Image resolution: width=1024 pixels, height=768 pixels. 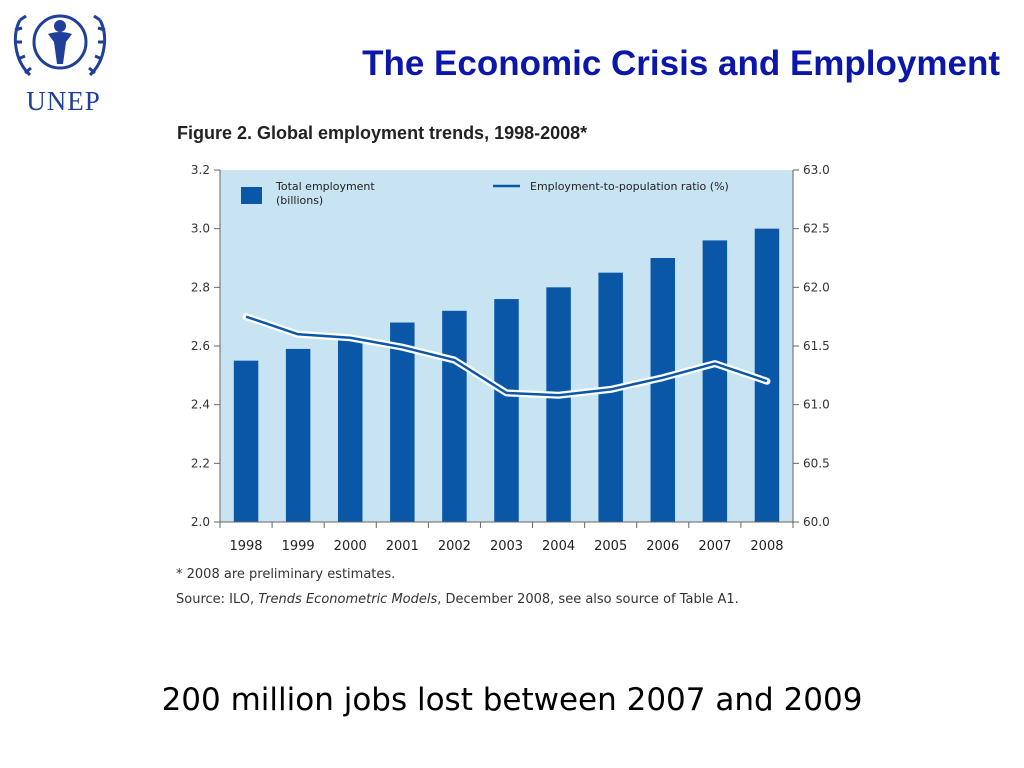 I want to click on x-tick-label: 2002, so click(x=454, y=546).